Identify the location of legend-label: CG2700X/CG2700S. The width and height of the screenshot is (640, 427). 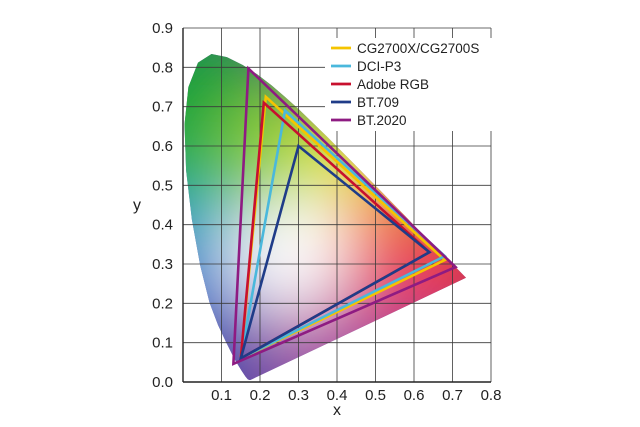
(418, 48).